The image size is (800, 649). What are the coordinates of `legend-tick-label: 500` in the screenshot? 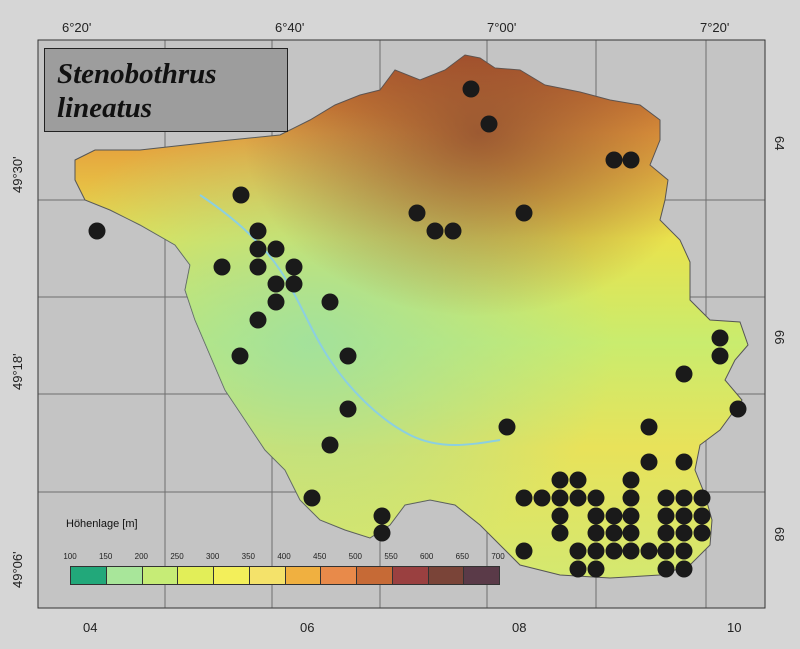 It's located at (355, 556).